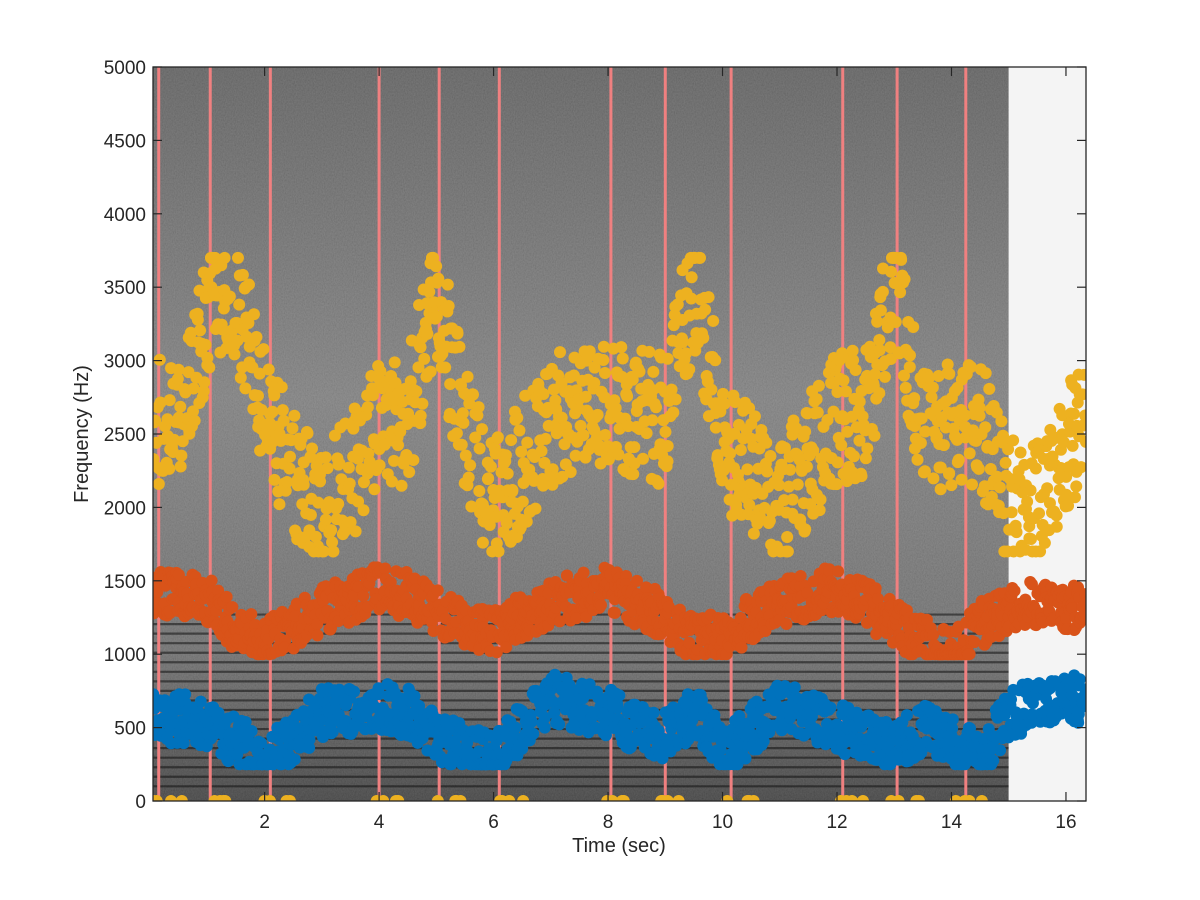  I want to click on y-tick-label: 2500, so click(125, 435).